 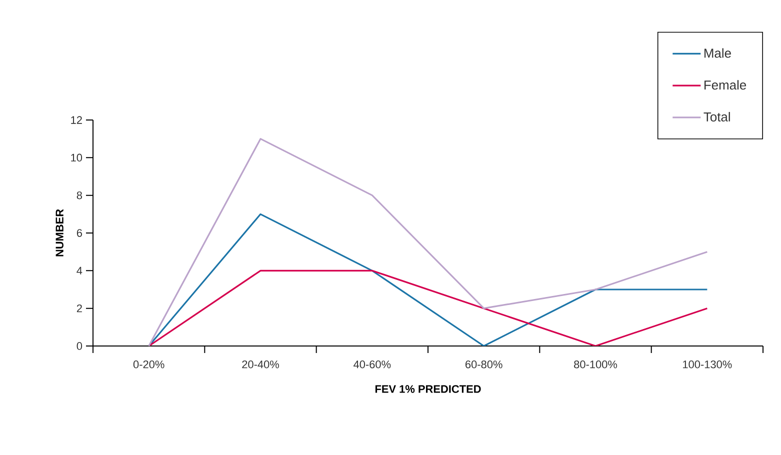 I want to click on y-tick-label: 4, so click(x=79, y=270).